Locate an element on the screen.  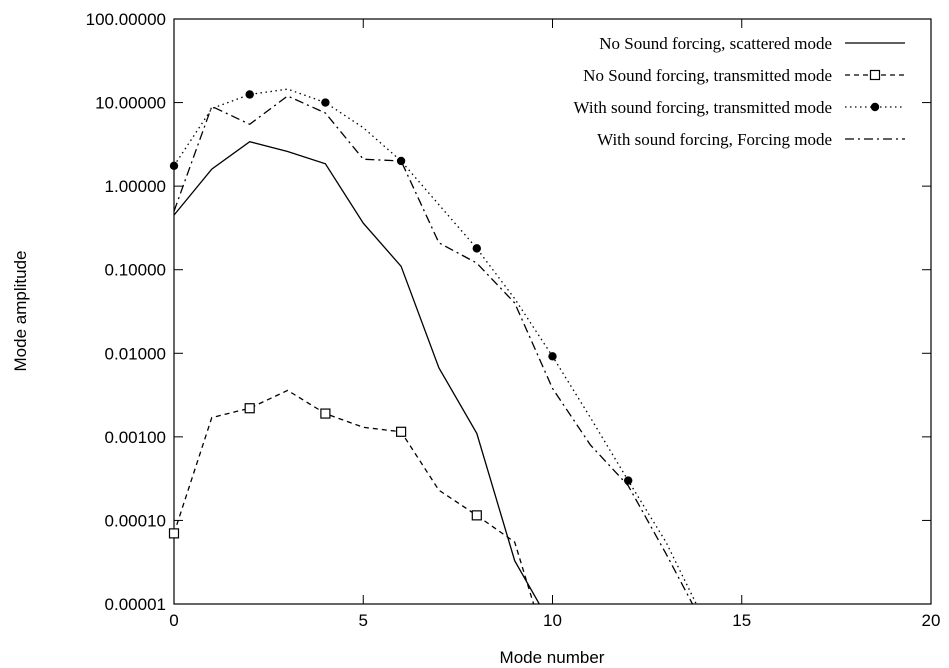
legend-label: With sound forcing, transmitted mode is located at coordinates (702, 107).